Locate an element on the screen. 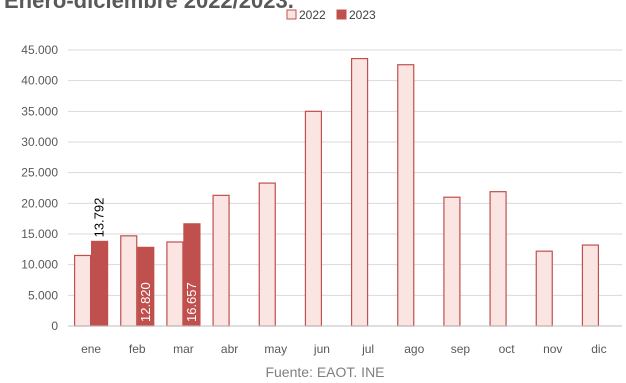 The height and width of the screenshot is (383, 626). y-tick-label: 30.000 is located at coordinates (39, 142).